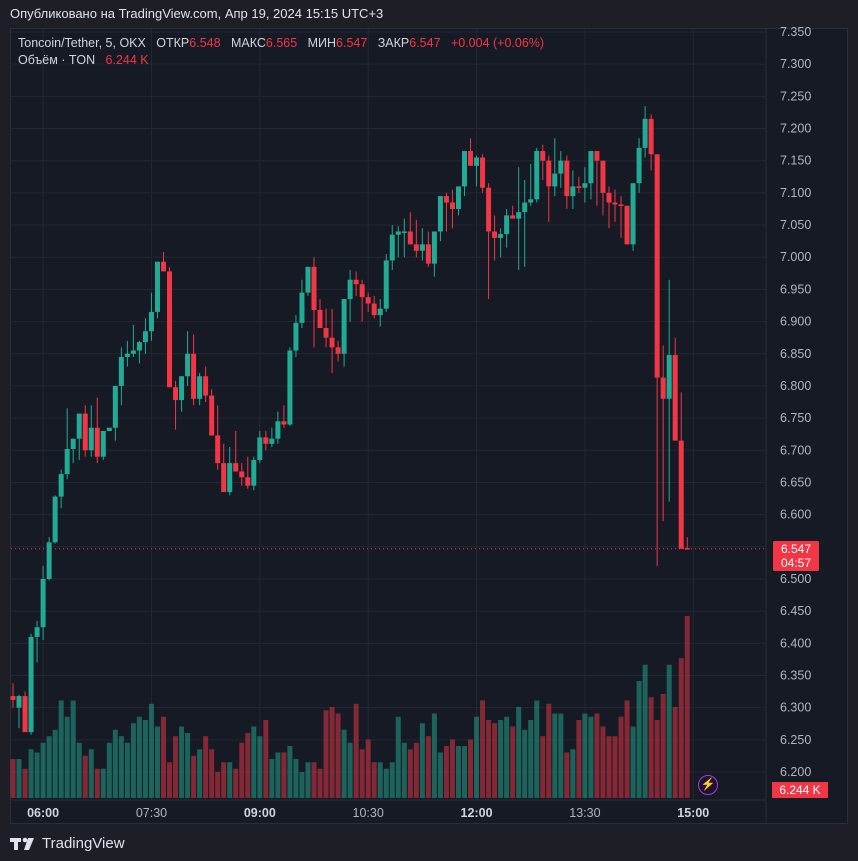 Image resolution: width=858 pixels, height=861 pixels. What do you see at coordinates (795, 579) in the screenshot?
I see `svg-text: 6.500` at bounding box center [795, 579].